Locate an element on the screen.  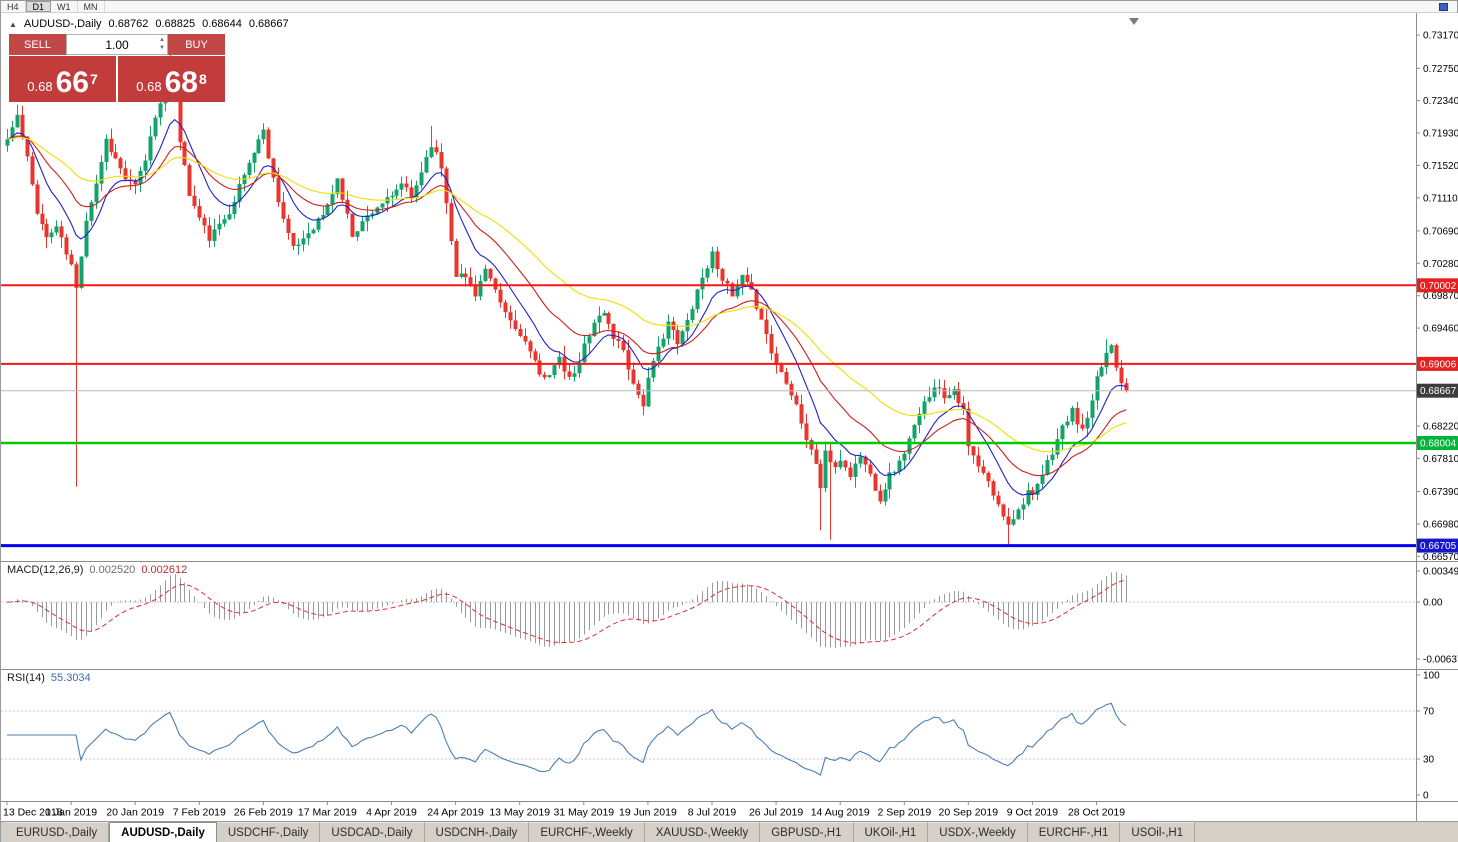
sell-button: SELL is located at coordinates (37, 44).